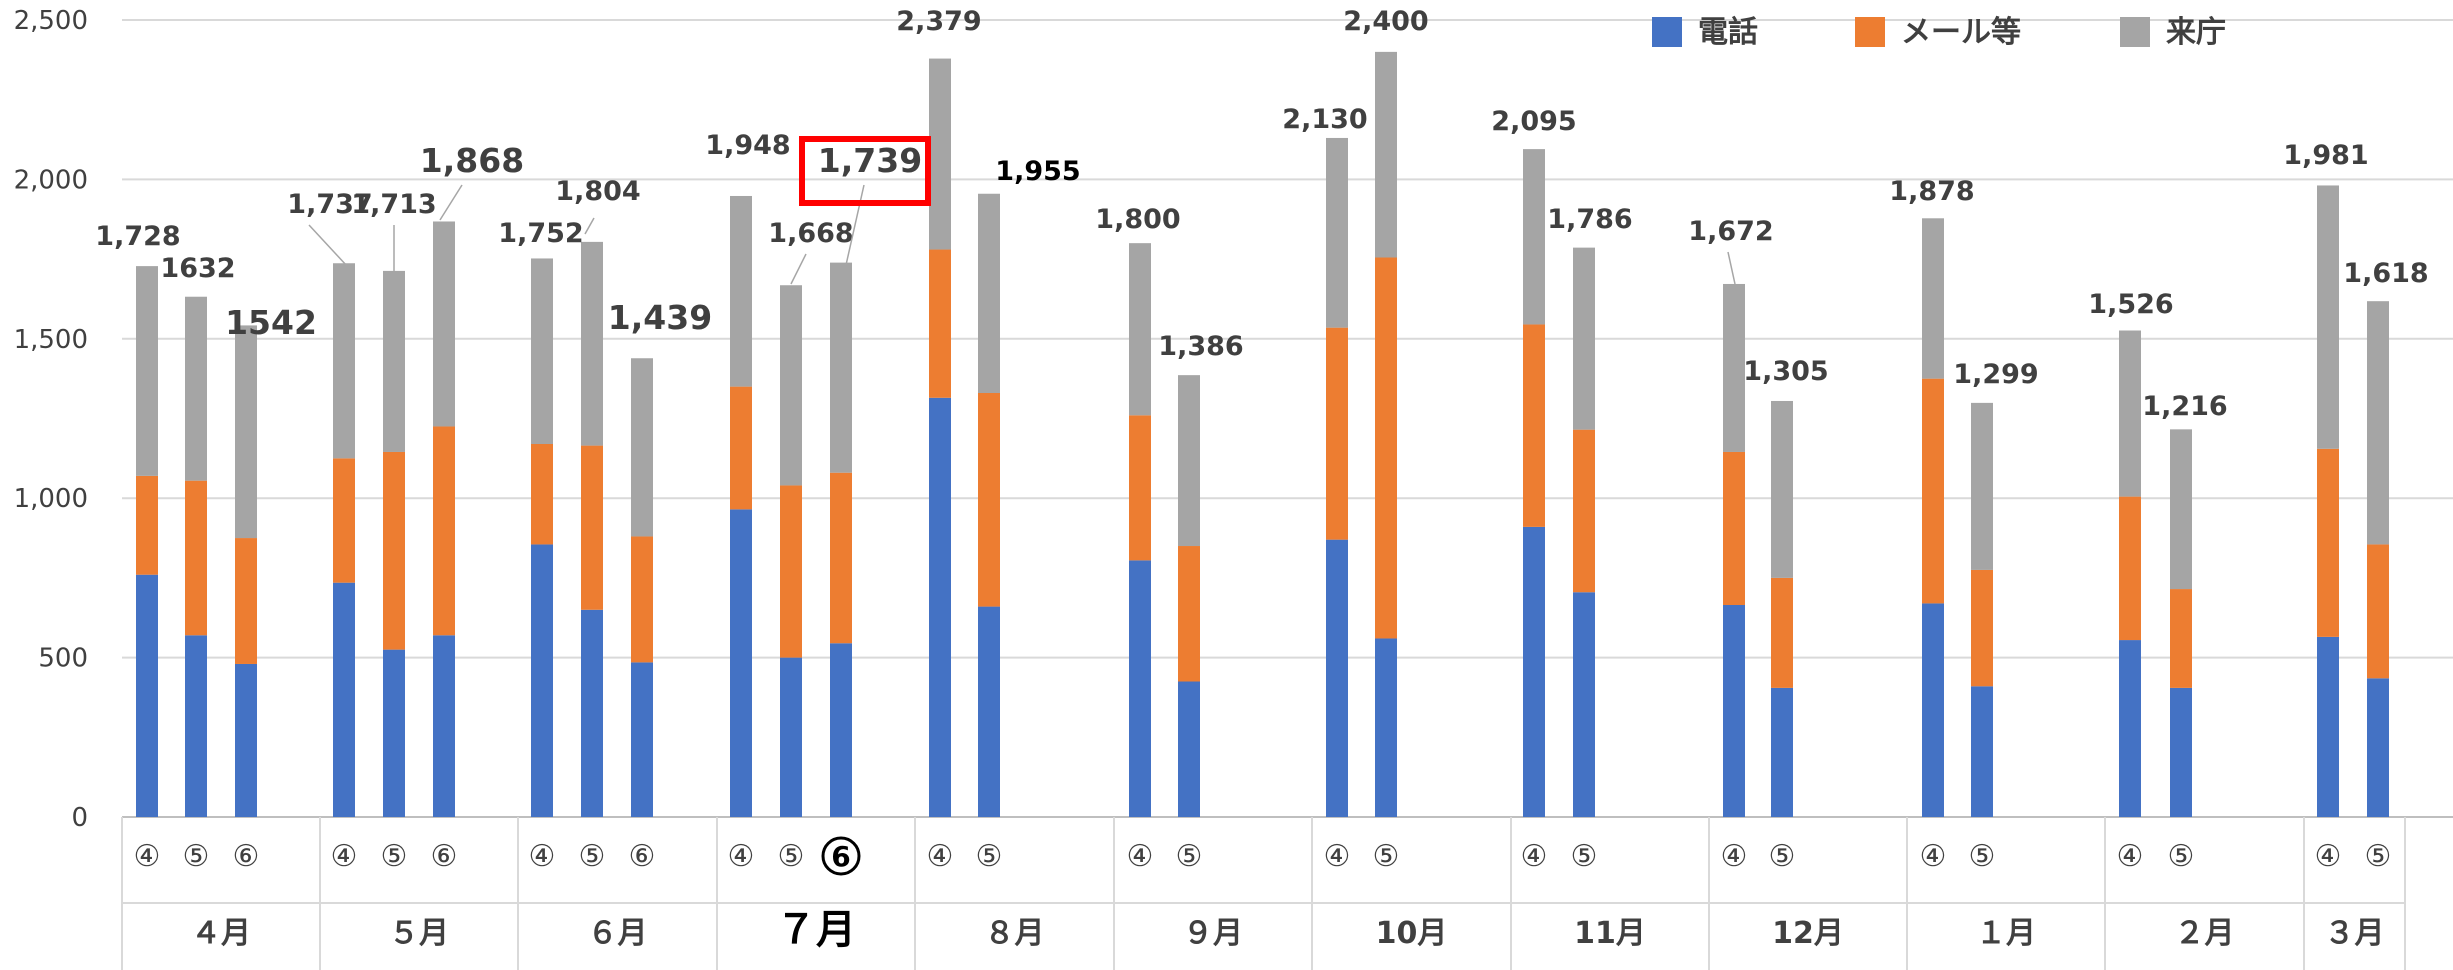 The width and height of the screenshot is (2453, 970). Describe the element at coordinates (1137, 219) in the screenshot. I see `total-label: 1,800` at that location.